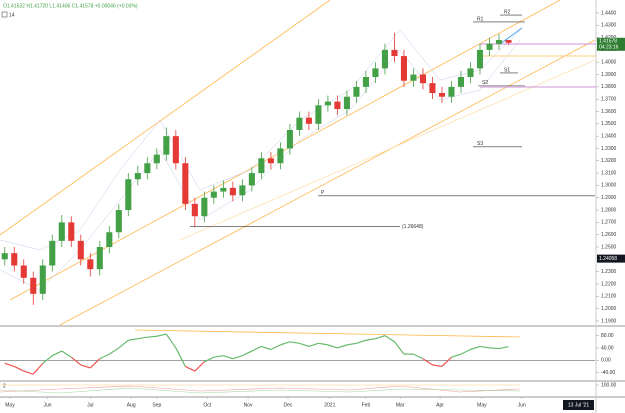 Image resolution: width=625 pixels, height=413 pixels. What do you see at coordinates (609, 26) in the screenshot?
I see `y-tick-label: 1.4300` at bounding box center [609, 26].